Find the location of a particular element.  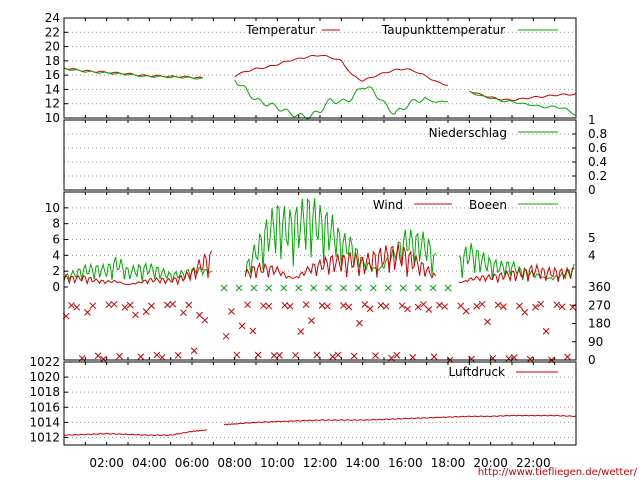

y-tick-label: 12 is located at coordinates (52, 104).